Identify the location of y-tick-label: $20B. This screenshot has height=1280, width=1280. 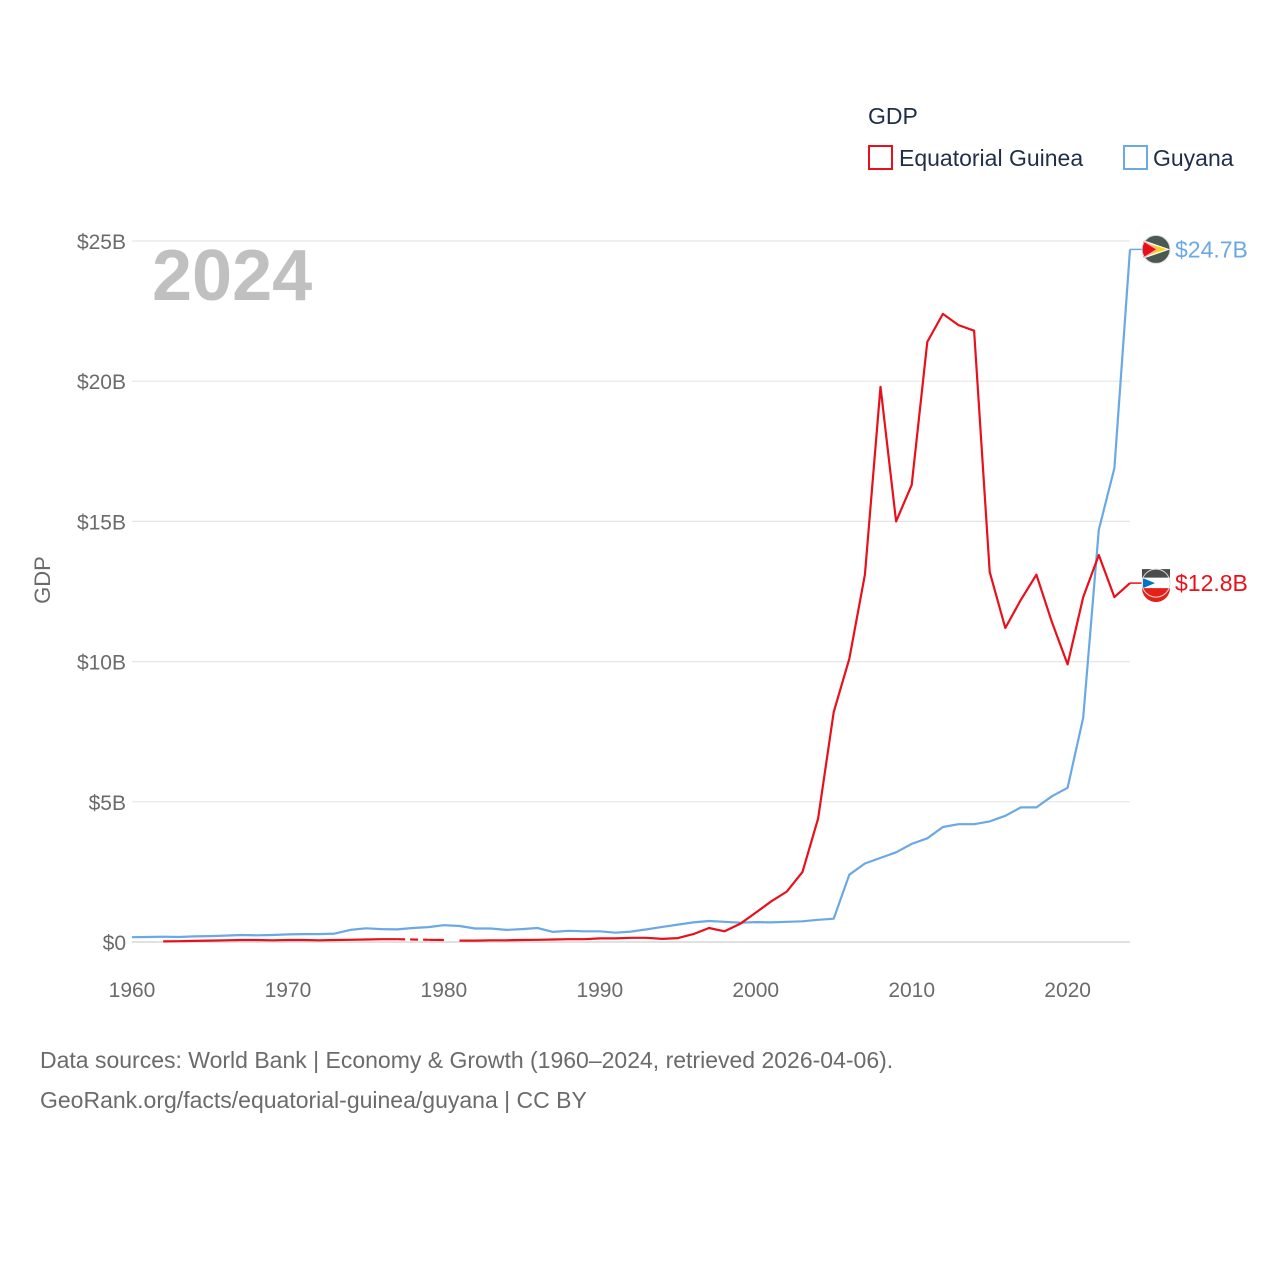
(101, 382).